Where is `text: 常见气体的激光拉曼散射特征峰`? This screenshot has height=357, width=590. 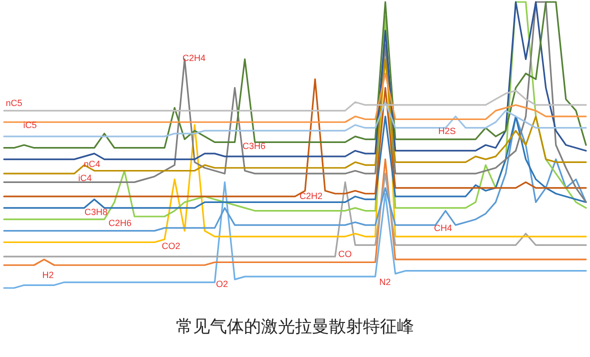 text: 常见气体的激光拉曼散射特征峰 is located at coordinates (295, 327).